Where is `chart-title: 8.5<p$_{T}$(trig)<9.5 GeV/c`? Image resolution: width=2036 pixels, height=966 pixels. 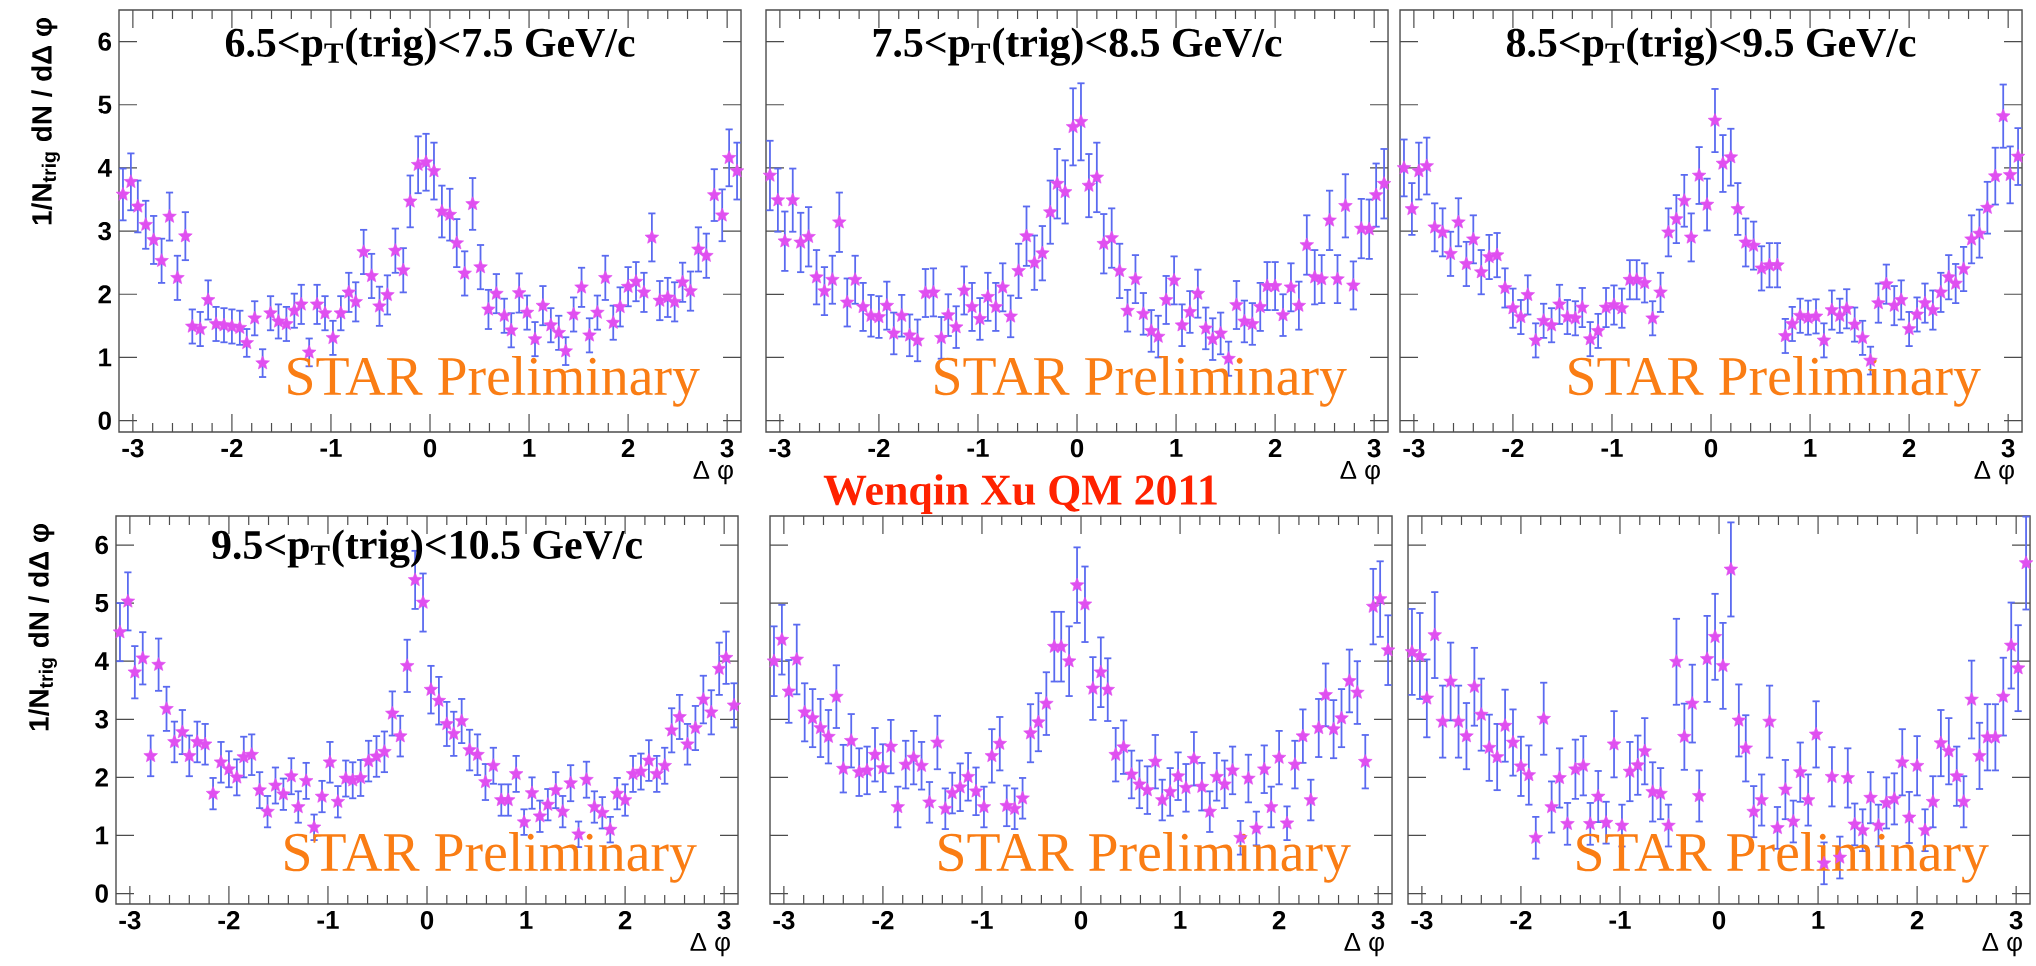 chart-title: 8.5<p$_{T}$(trig)<9.5 GeV/c is located at coordinates (1711, 46).